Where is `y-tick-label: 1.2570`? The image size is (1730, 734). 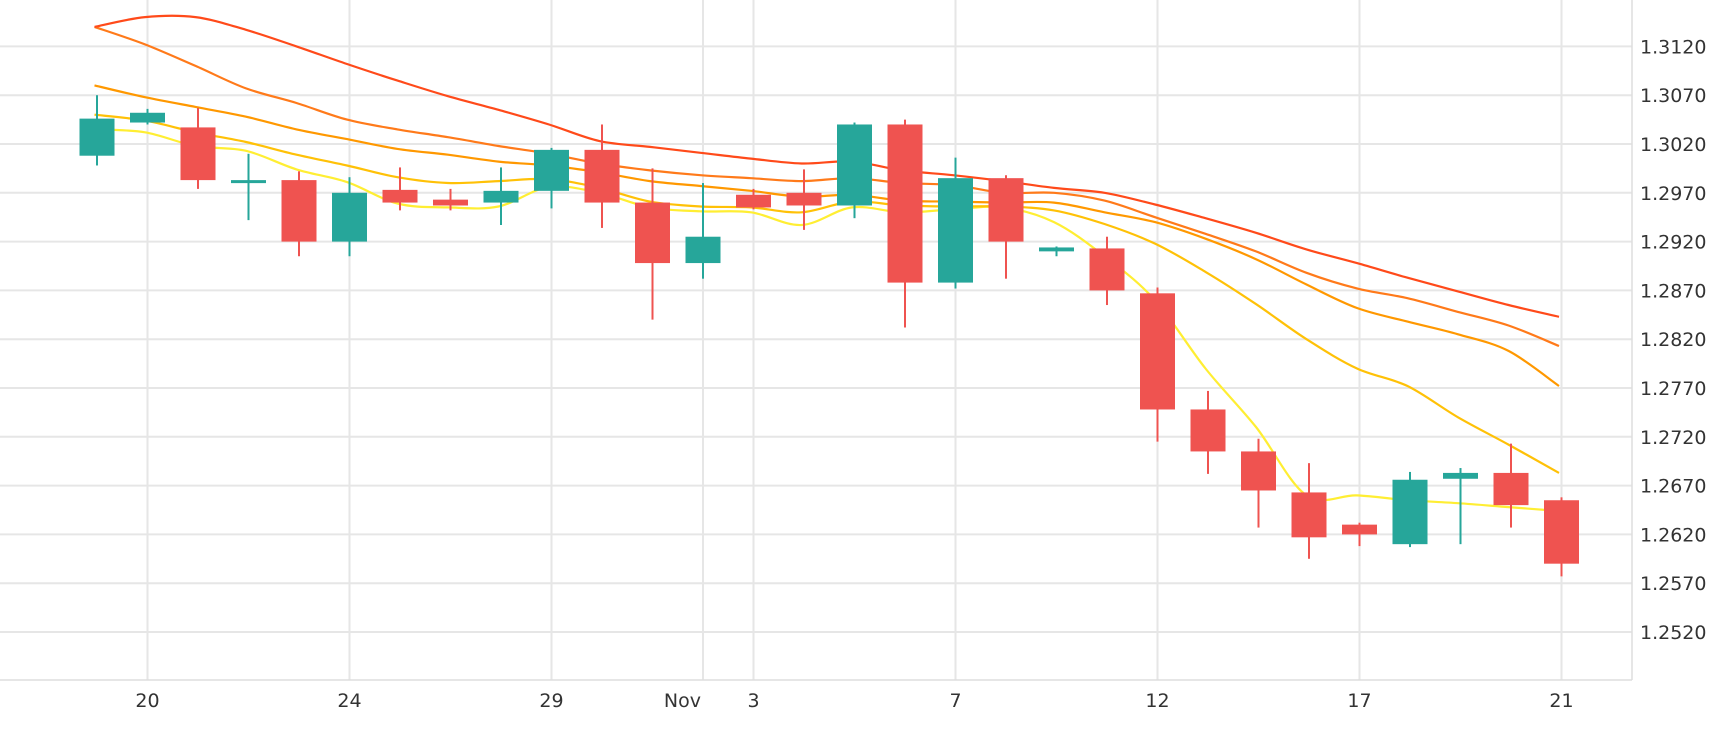
y-tick-label: 1.2570 is located at coordinates (1673, 584).